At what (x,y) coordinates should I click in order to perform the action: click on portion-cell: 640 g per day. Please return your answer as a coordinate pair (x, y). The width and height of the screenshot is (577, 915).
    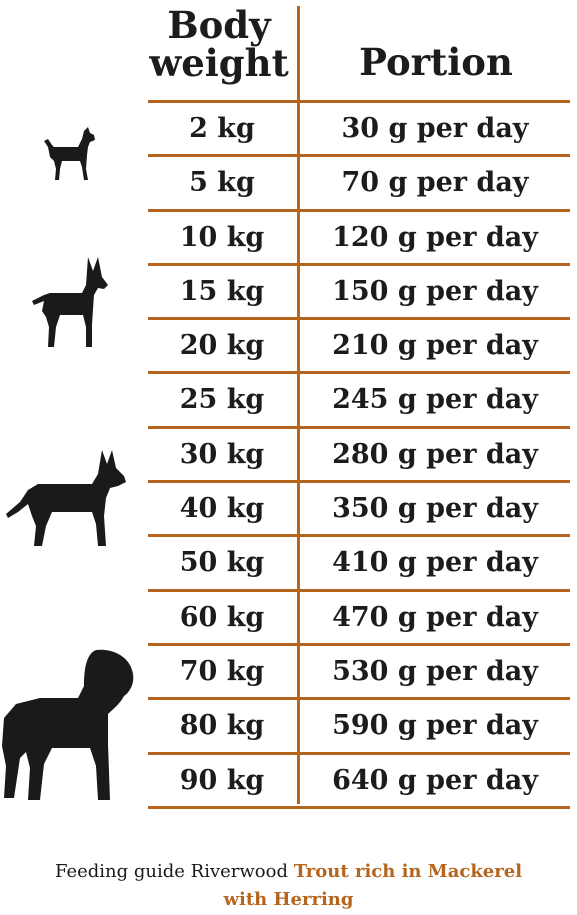
    Looking at the image, I should click on (435, 780).